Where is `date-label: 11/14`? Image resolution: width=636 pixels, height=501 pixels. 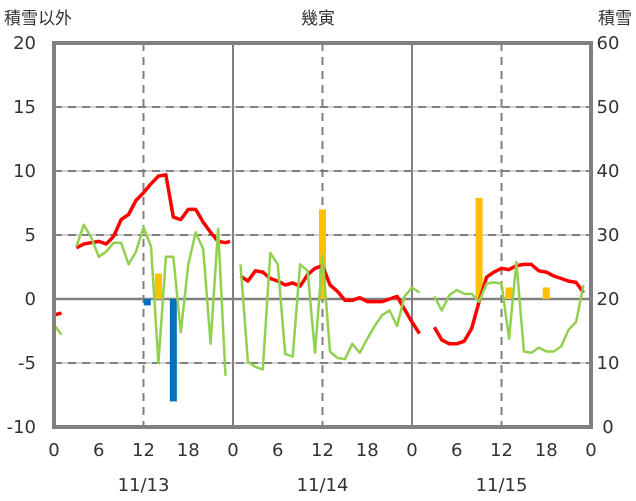
date-label: 11/14 is located at coordinates (323, 485).